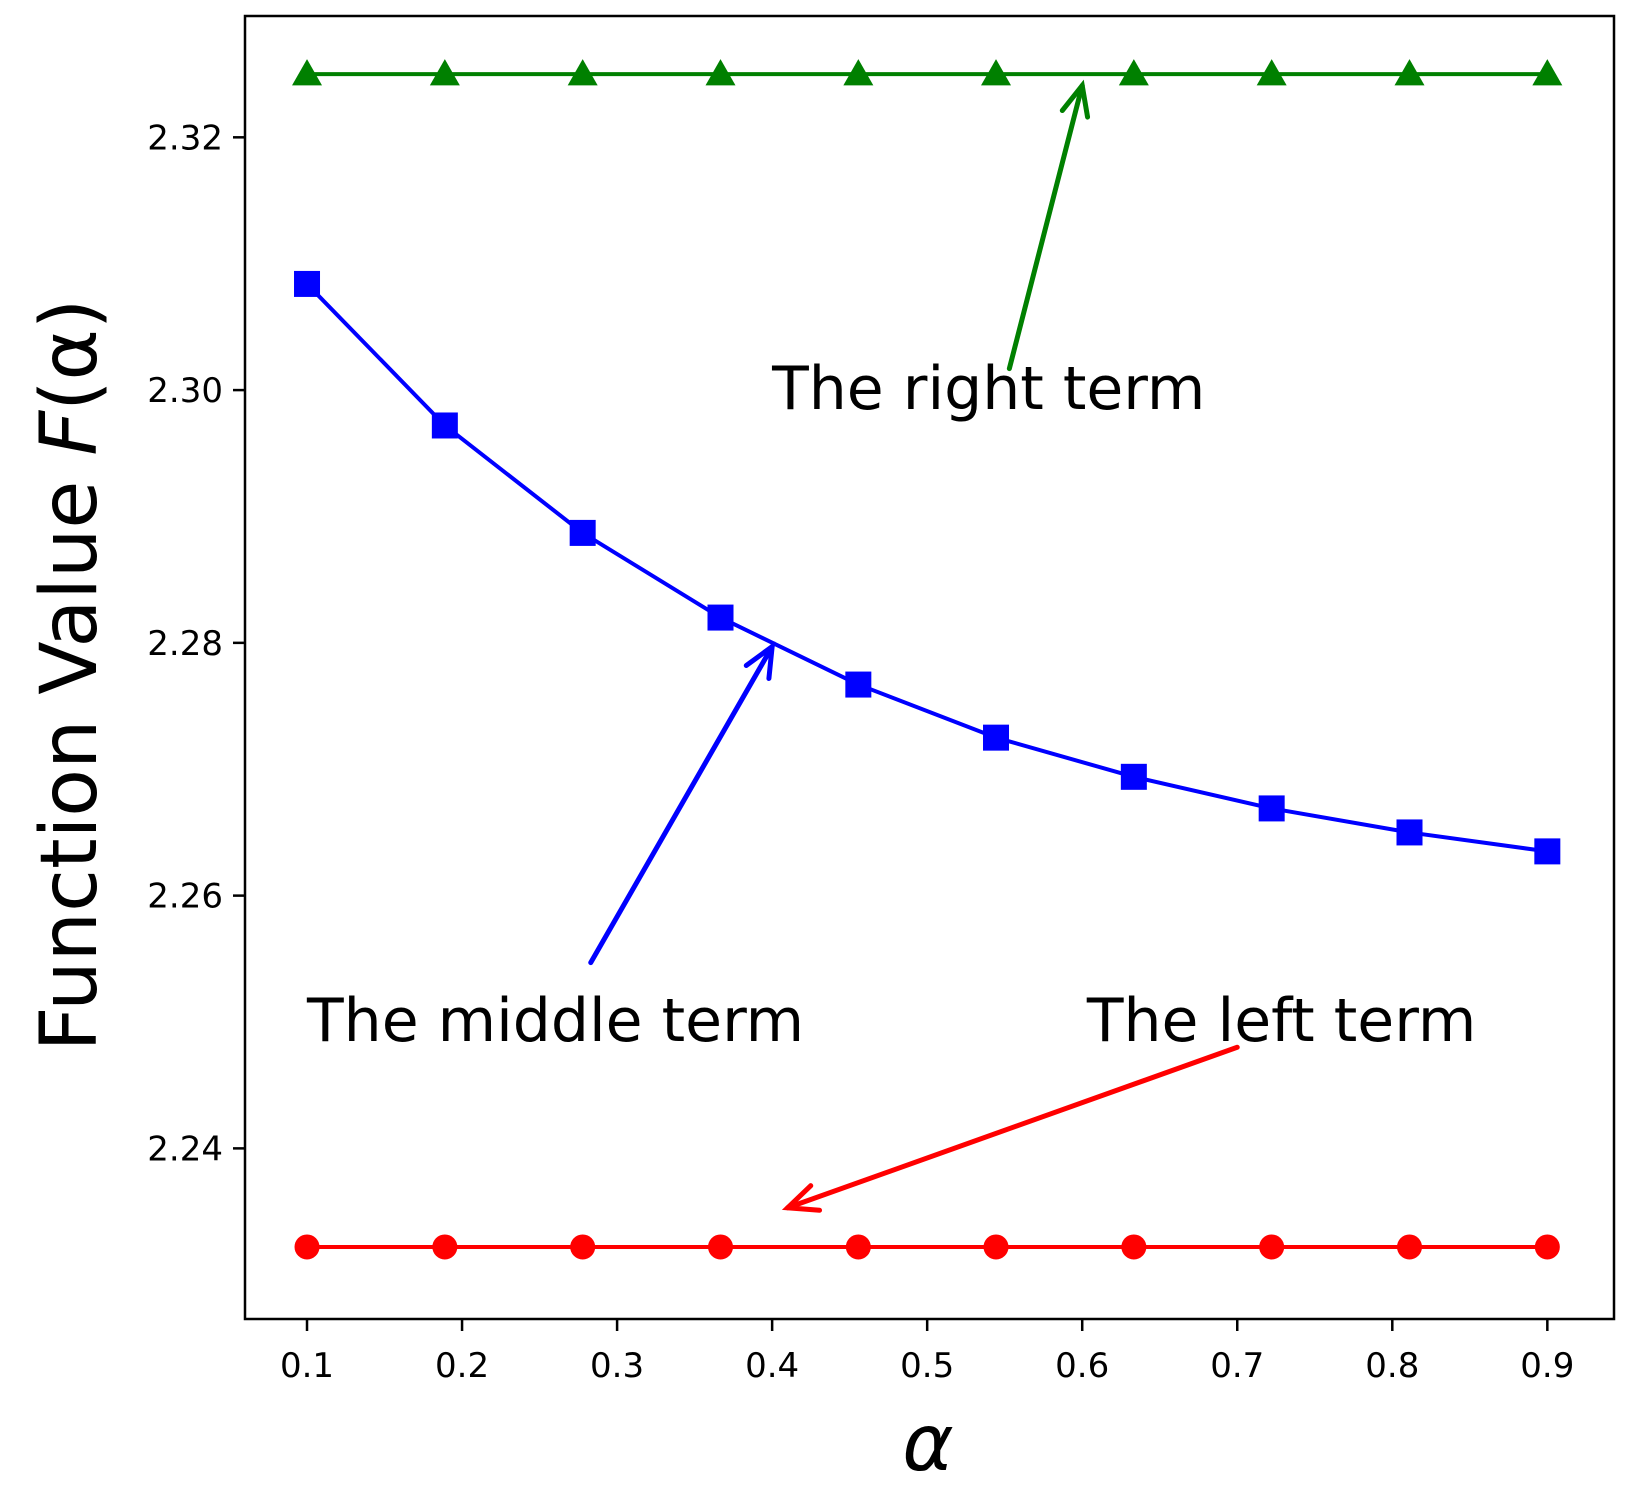 Image resolution: width=1625 pixels, height=1491 pixels. What do you see at coordinates (927, 1366) in the screenshot?
I see `x-tick-label: 0.5` at bounding box center [927, 1366].